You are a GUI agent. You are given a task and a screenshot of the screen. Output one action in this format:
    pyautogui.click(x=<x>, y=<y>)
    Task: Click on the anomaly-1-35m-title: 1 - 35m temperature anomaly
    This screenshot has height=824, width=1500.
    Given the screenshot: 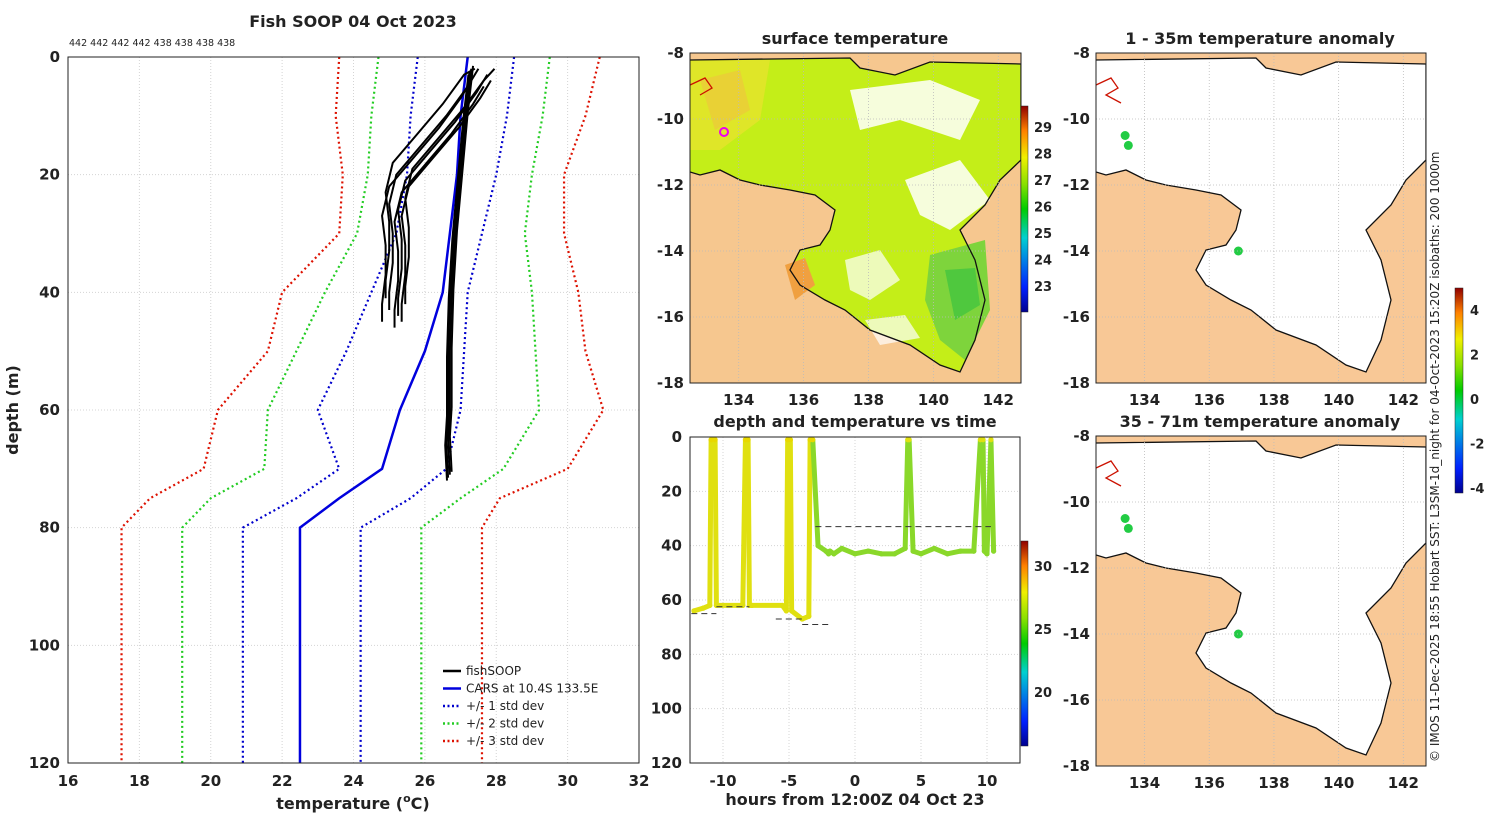 What is the action you would take?
    pyautogui.click(x=1260, y=38)
    